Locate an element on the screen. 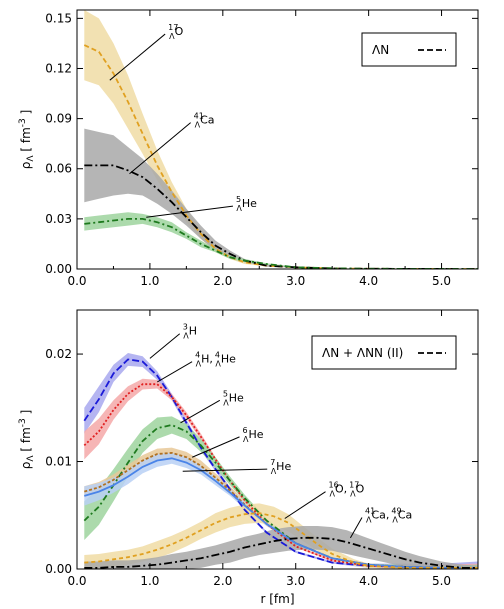 This screenshot has height=609, width=504. legend: ΛN + ΛNN (II) is located at coordinates (384, 352).